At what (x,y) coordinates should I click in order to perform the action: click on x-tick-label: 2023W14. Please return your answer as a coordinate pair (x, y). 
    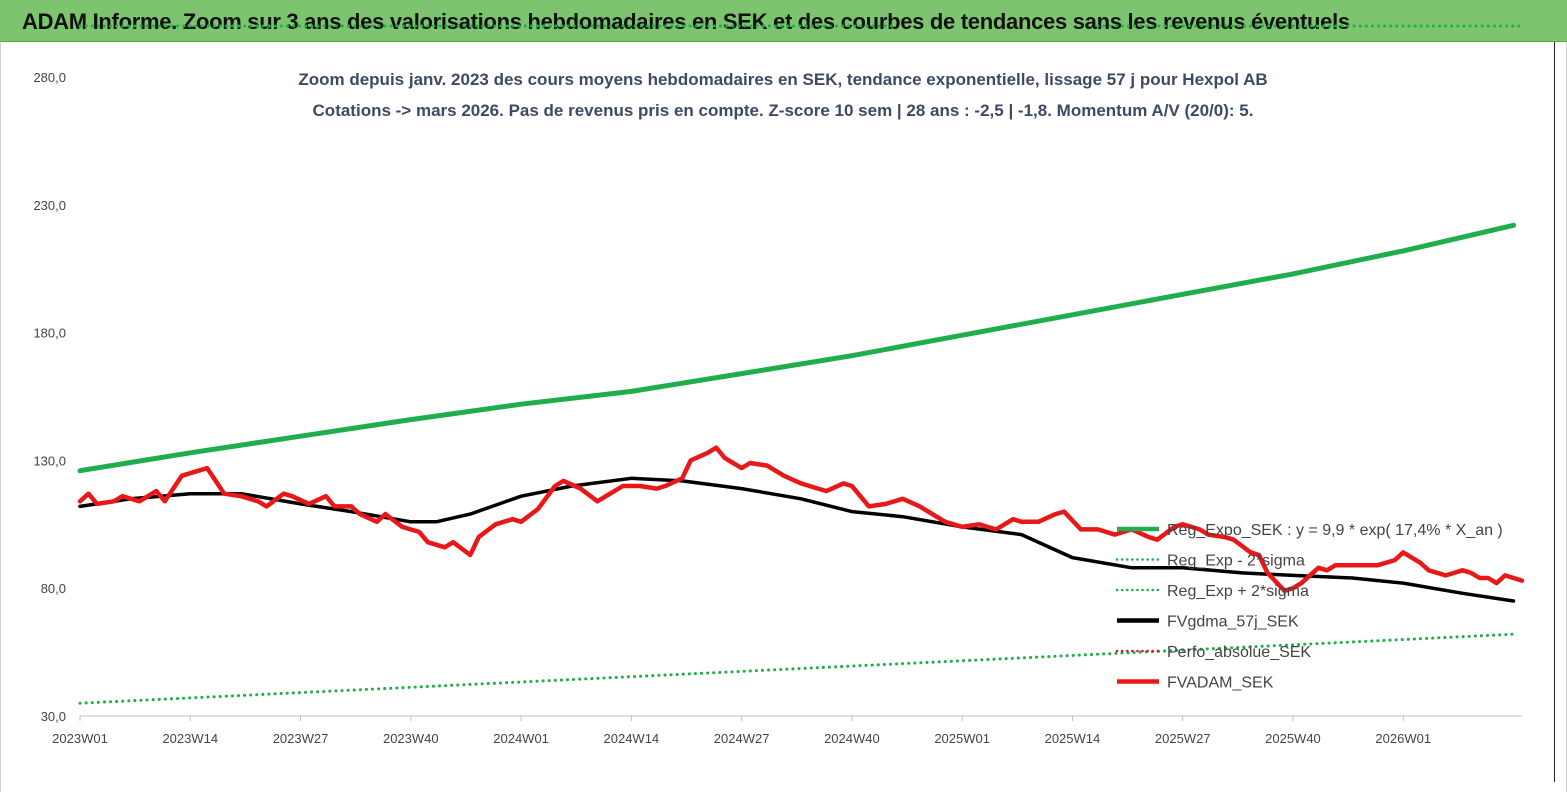
    Looking at the image, I should click on (190, 738).